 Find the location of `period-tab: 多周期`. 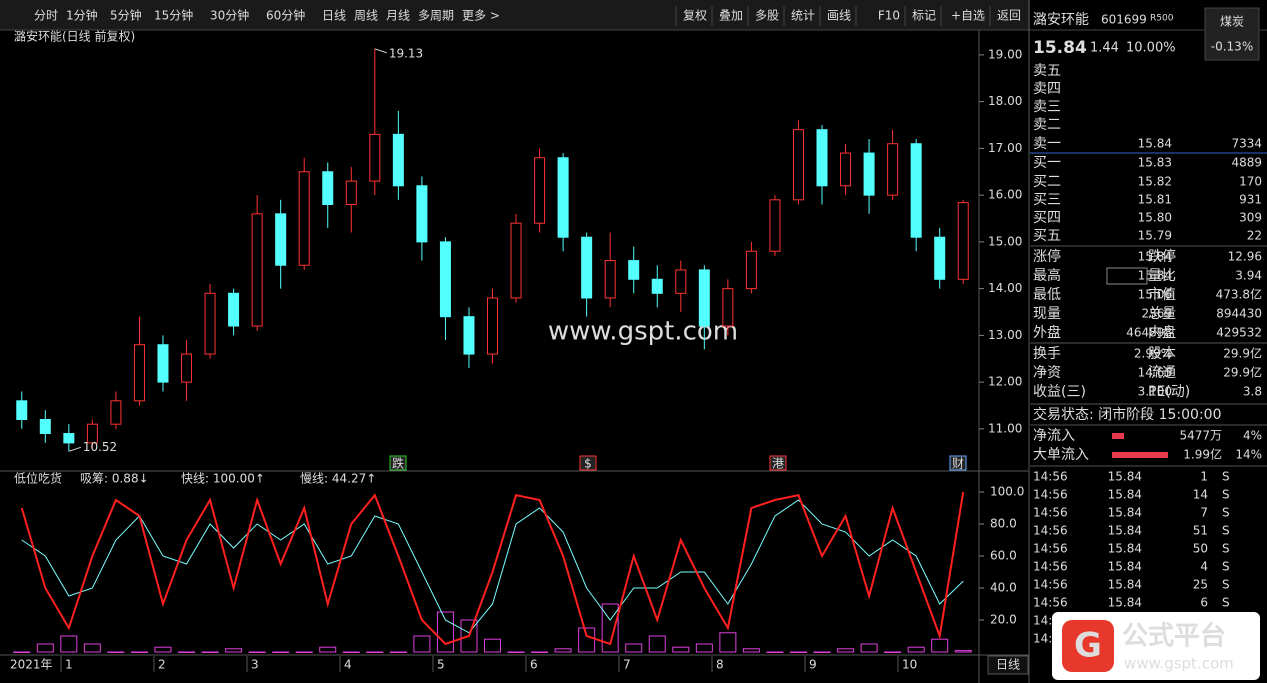

period-tab: 多周期 is located at coordinates (436, 16).